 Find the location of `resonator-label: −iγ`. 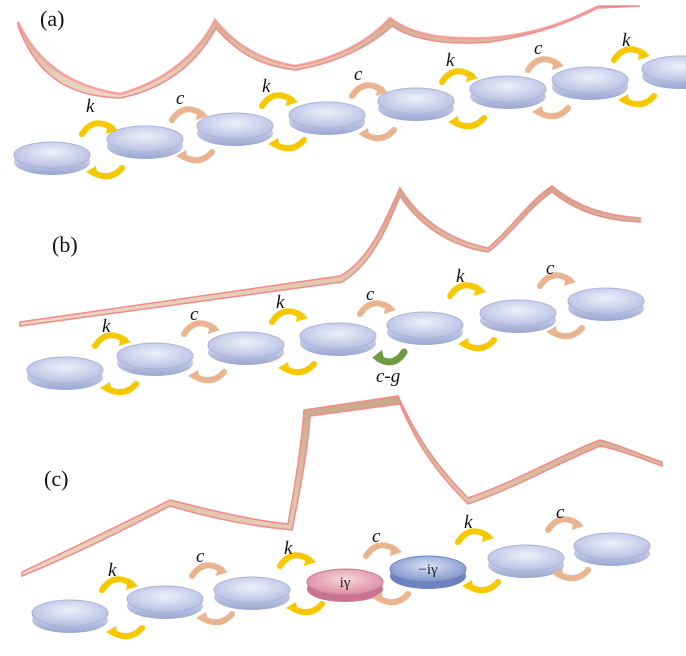

resonator-label: −iγ is located at coordinates (428, 570).